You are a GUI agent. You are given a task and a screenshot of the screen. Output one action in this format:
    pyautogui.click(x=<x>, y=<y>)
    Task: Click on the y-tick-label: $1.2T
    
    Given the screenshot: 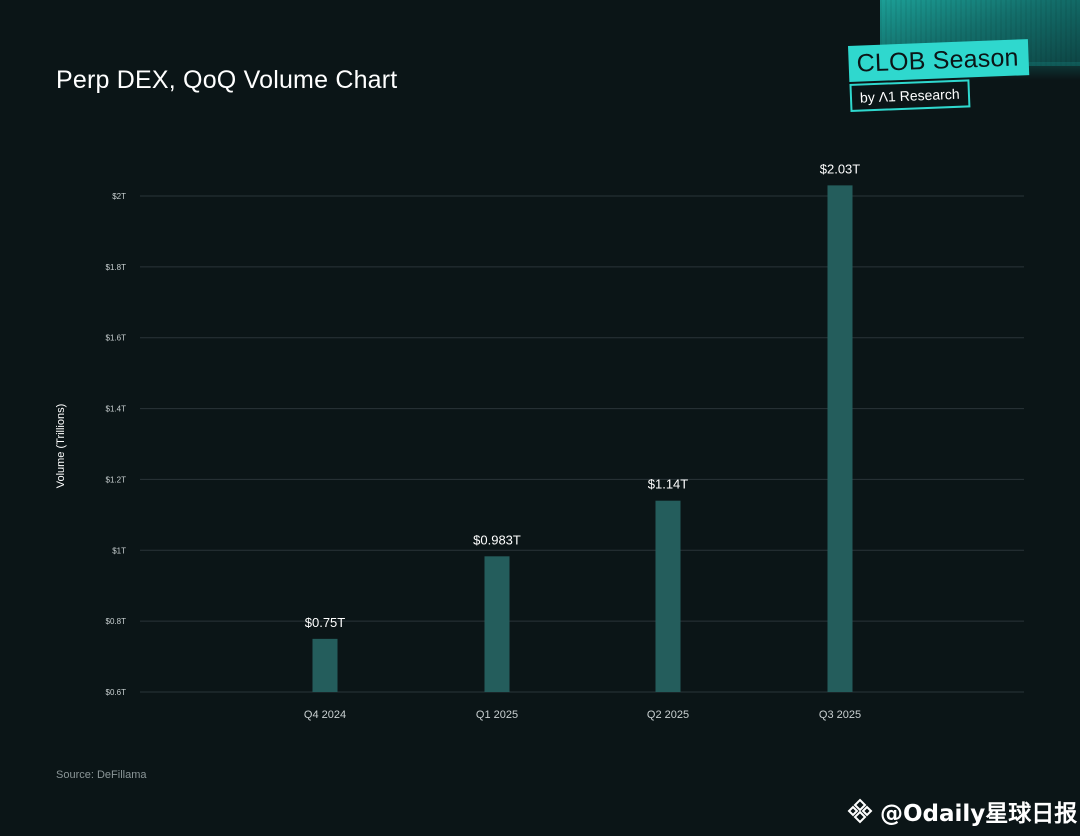 What is the action you would take?
    pyautogui.click(x=116, y=479)
    